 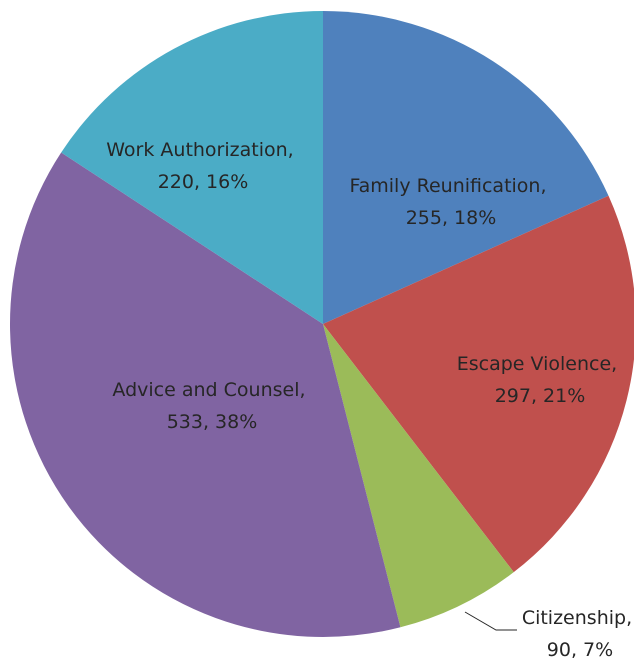 I want to click on label-advice-and-counsel-name: Advice and Counsel,, so click(x=208, y=390).